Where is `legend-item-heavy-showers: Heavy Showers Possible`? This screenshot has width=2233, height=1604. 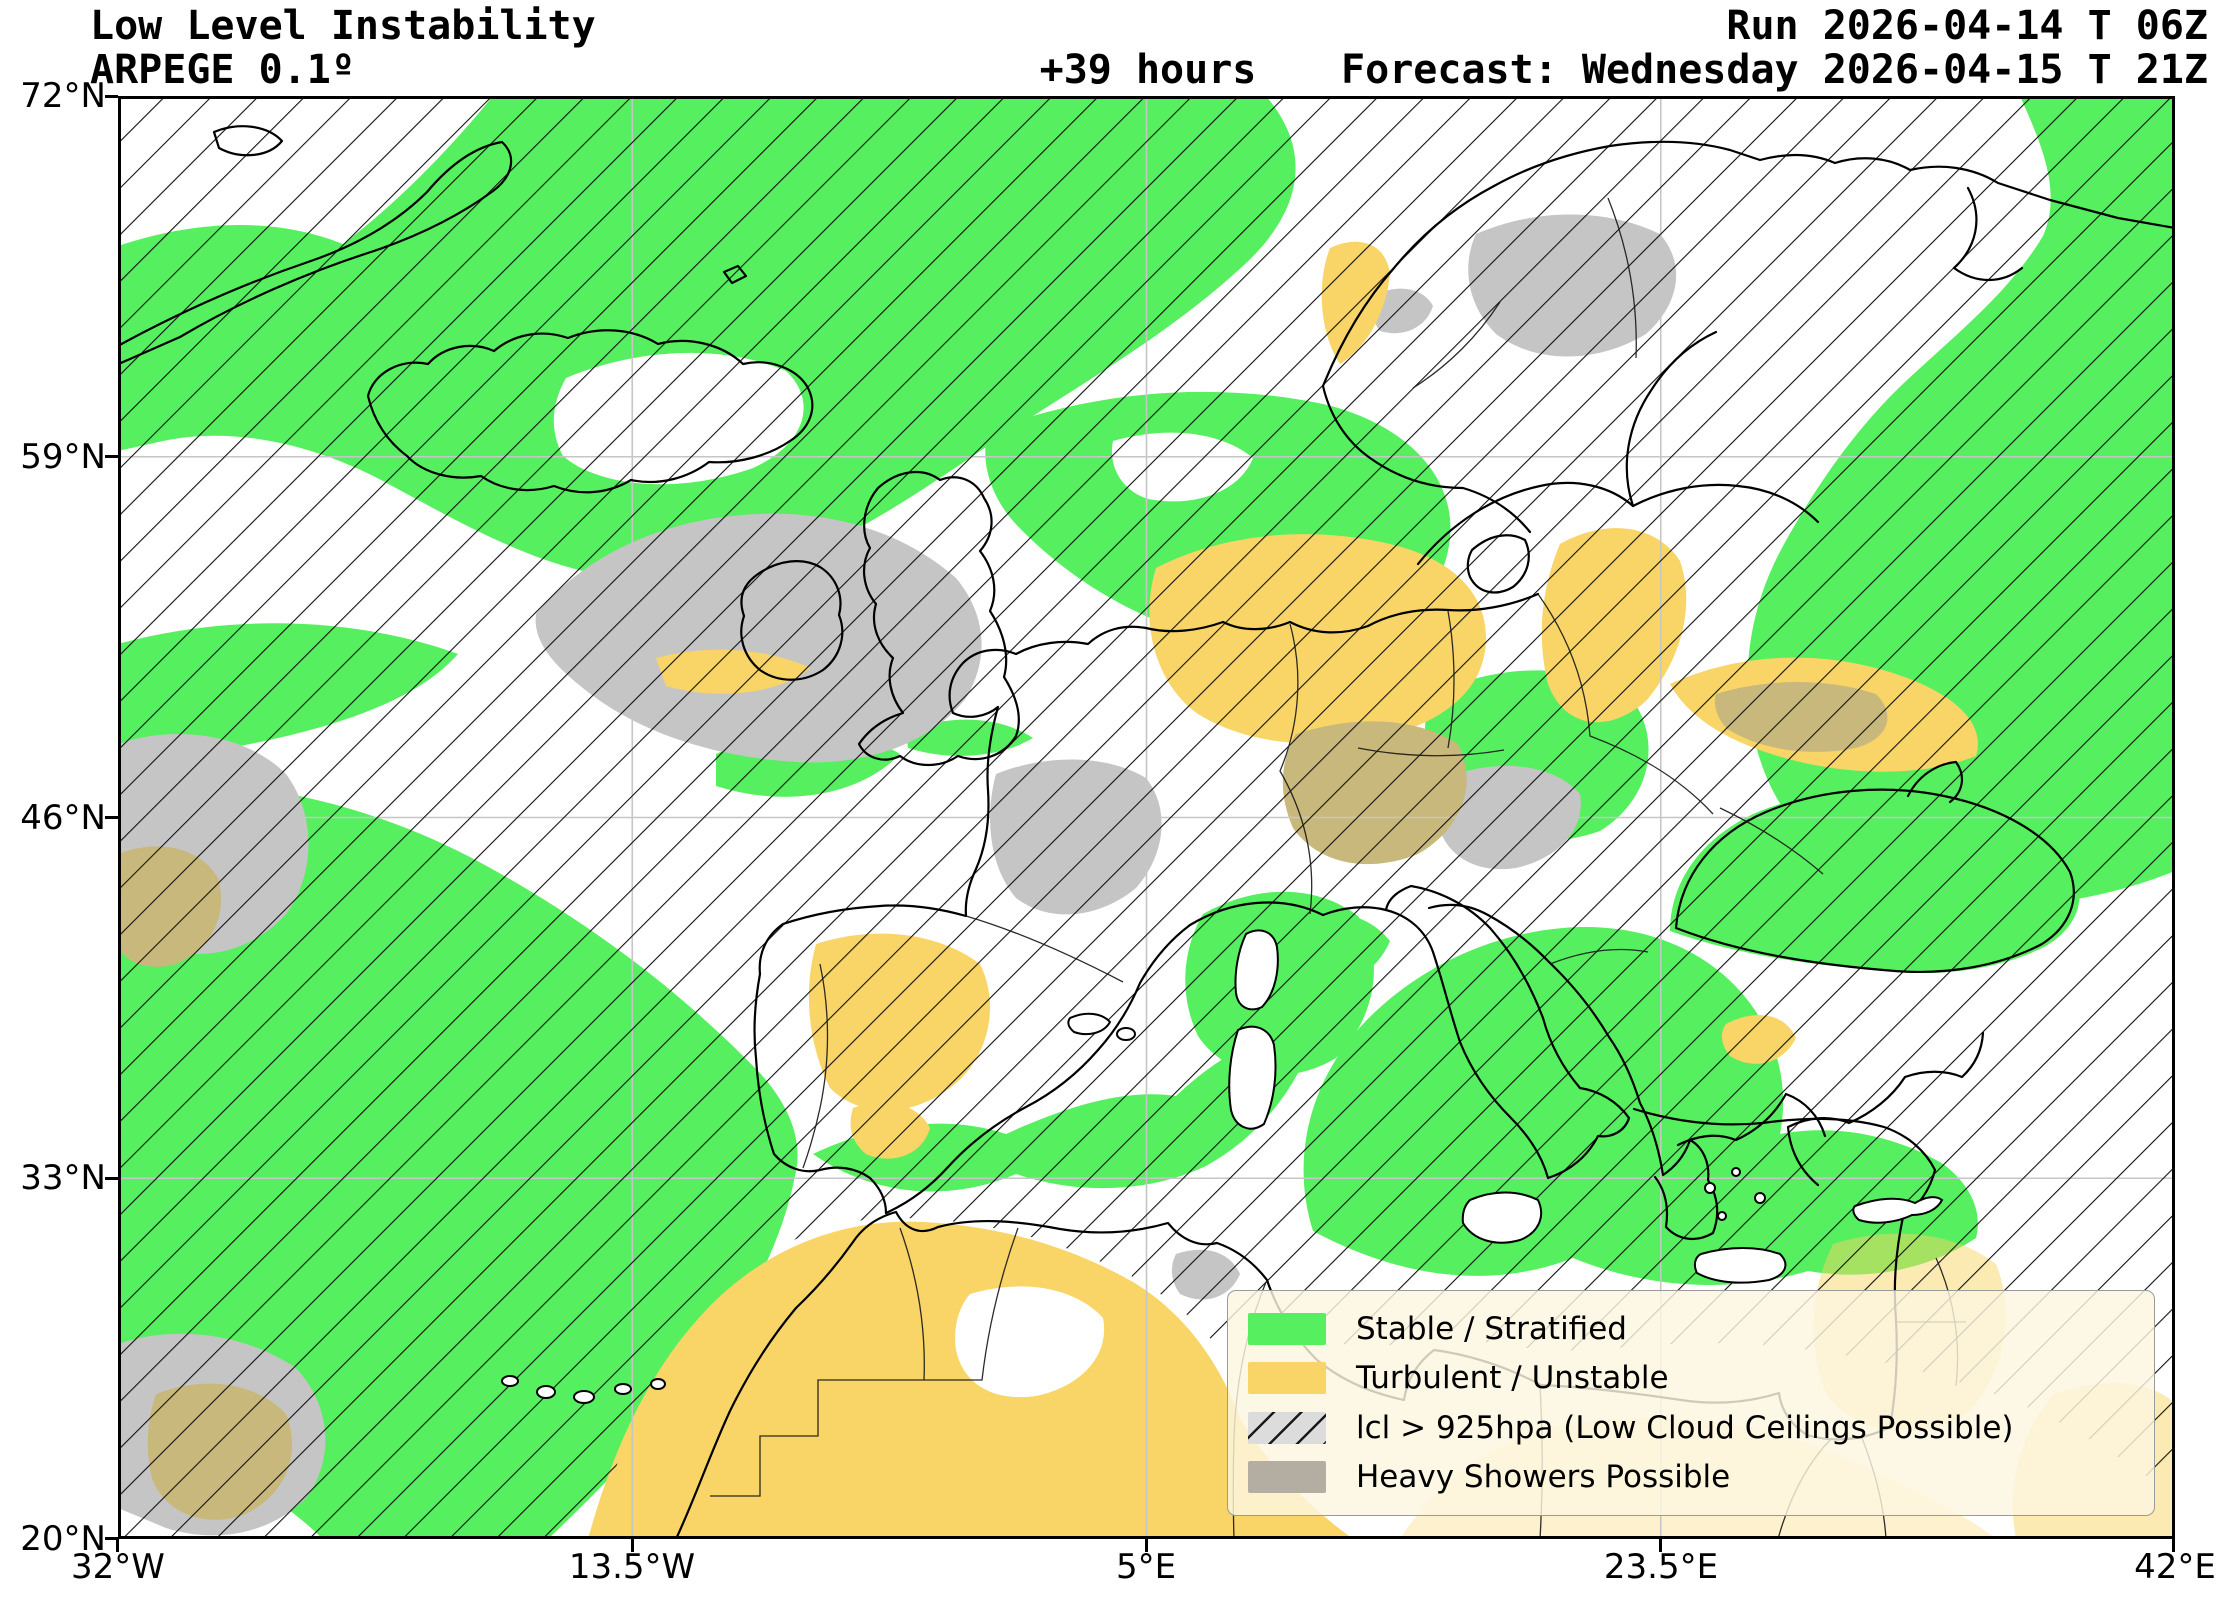
legend-item-heavy-showers: Heavy Showers Possible is located at coordinates (1691, 1477).